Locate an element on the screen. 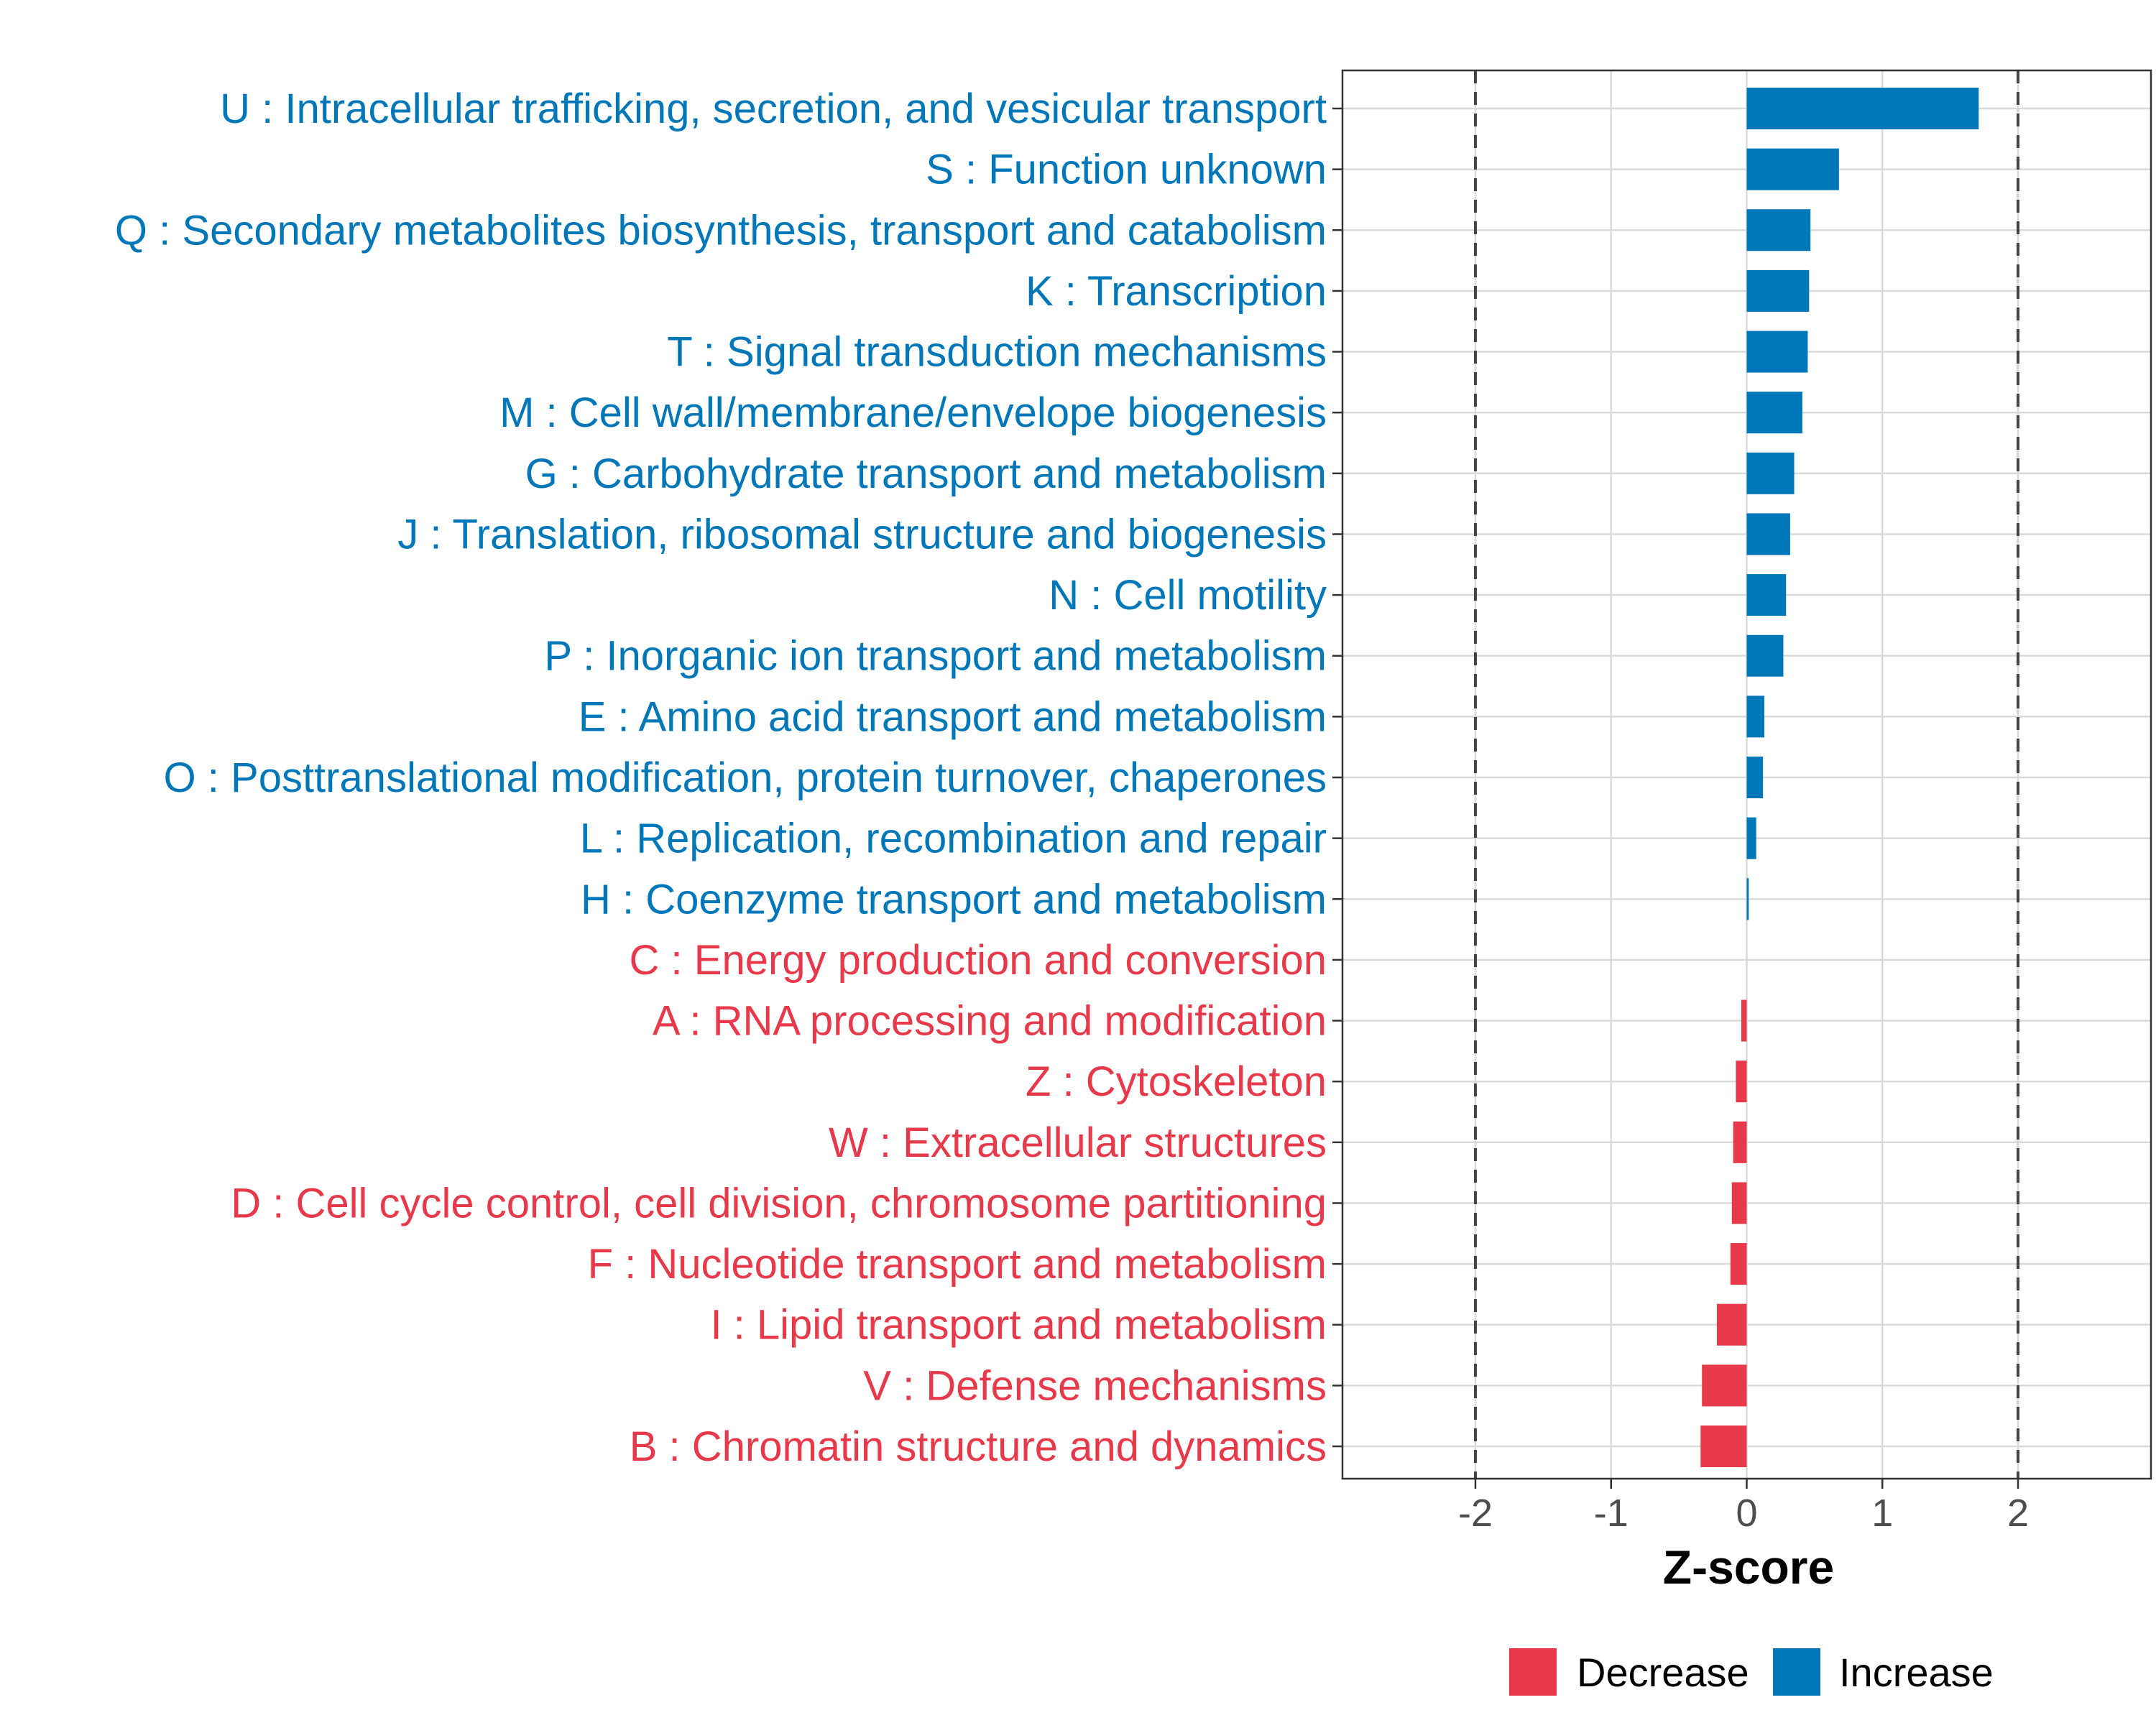 Image resolution: width=2156 pixels, height=1728 pixels. x-tick-label: 1 is located at coordinates (1882, 1514).